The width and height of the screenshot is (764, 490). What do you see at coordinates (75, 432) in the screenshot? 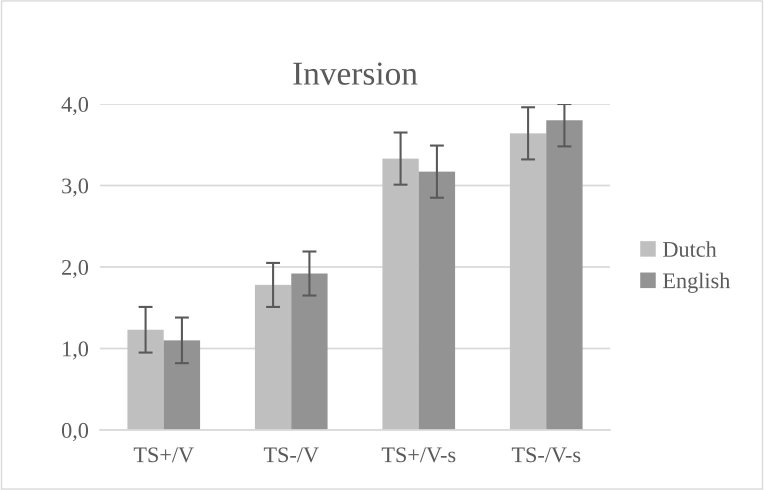
I see `y-tick-label: 0,0` at bounding box center [75, 432].